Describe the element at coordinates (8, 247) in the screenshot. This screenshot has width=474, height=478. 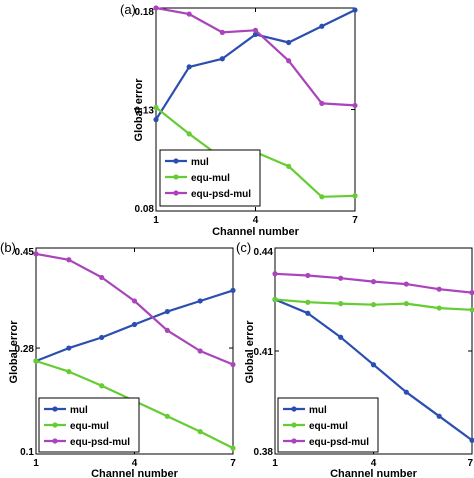
I see `panel-label: (b)` at that location.